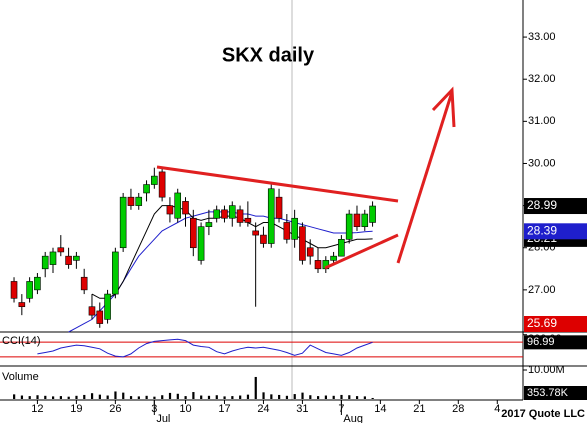 The image size is (587, 423). Describe the element at coordinates (185, 409) in the screenshot. I see `x-tick-label: 10` at that location.